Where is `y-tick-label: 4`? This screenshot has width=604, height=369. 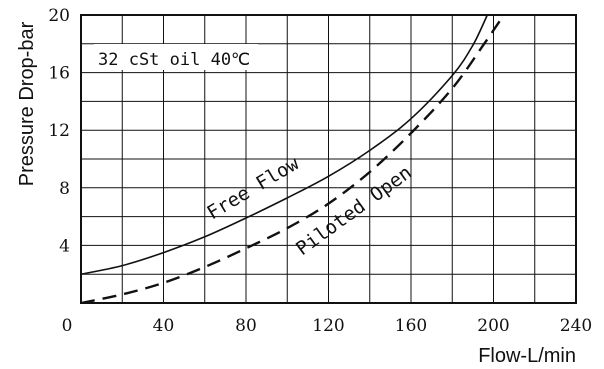
y-tick-label: 4 is located at coordinates (64, 246).